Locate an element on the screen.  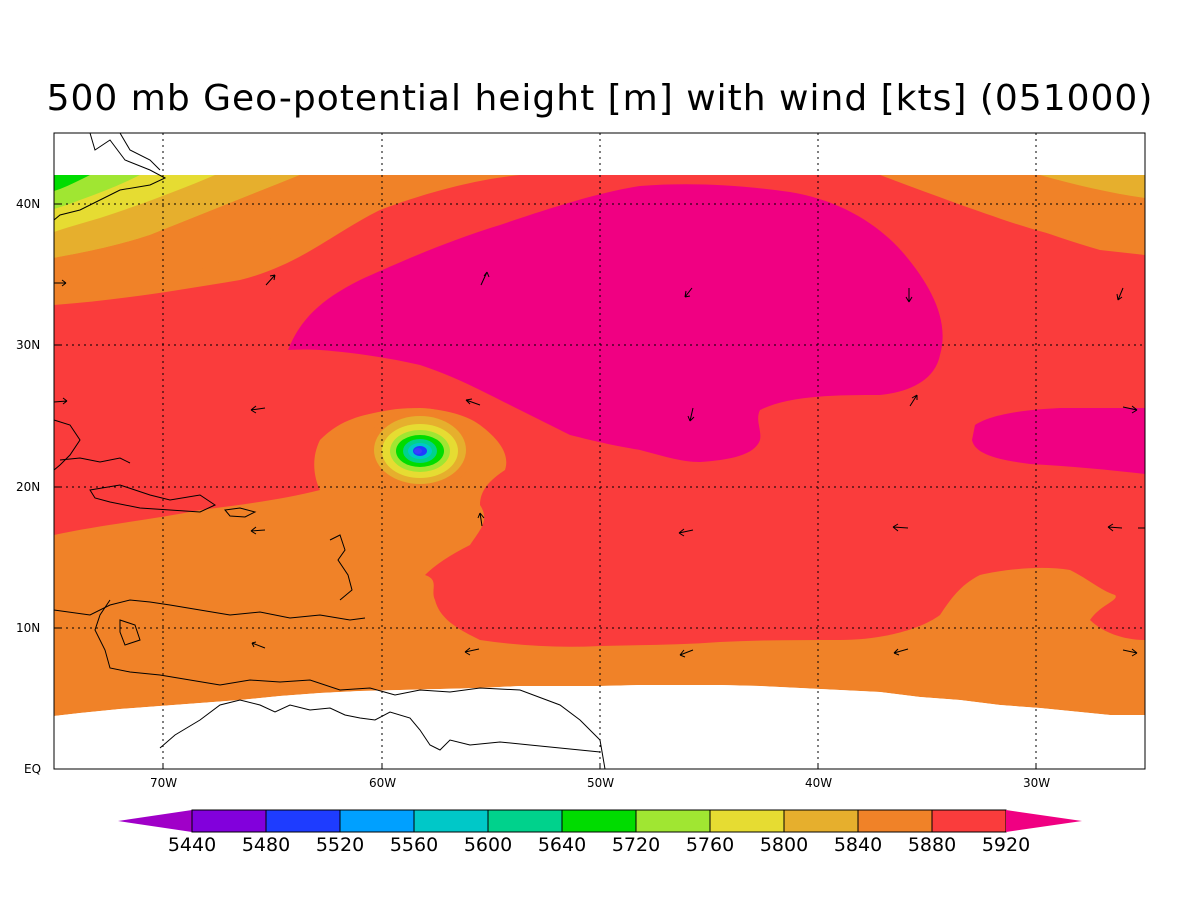
colorbar-label: 5520 is located at coordinates (340, 845).